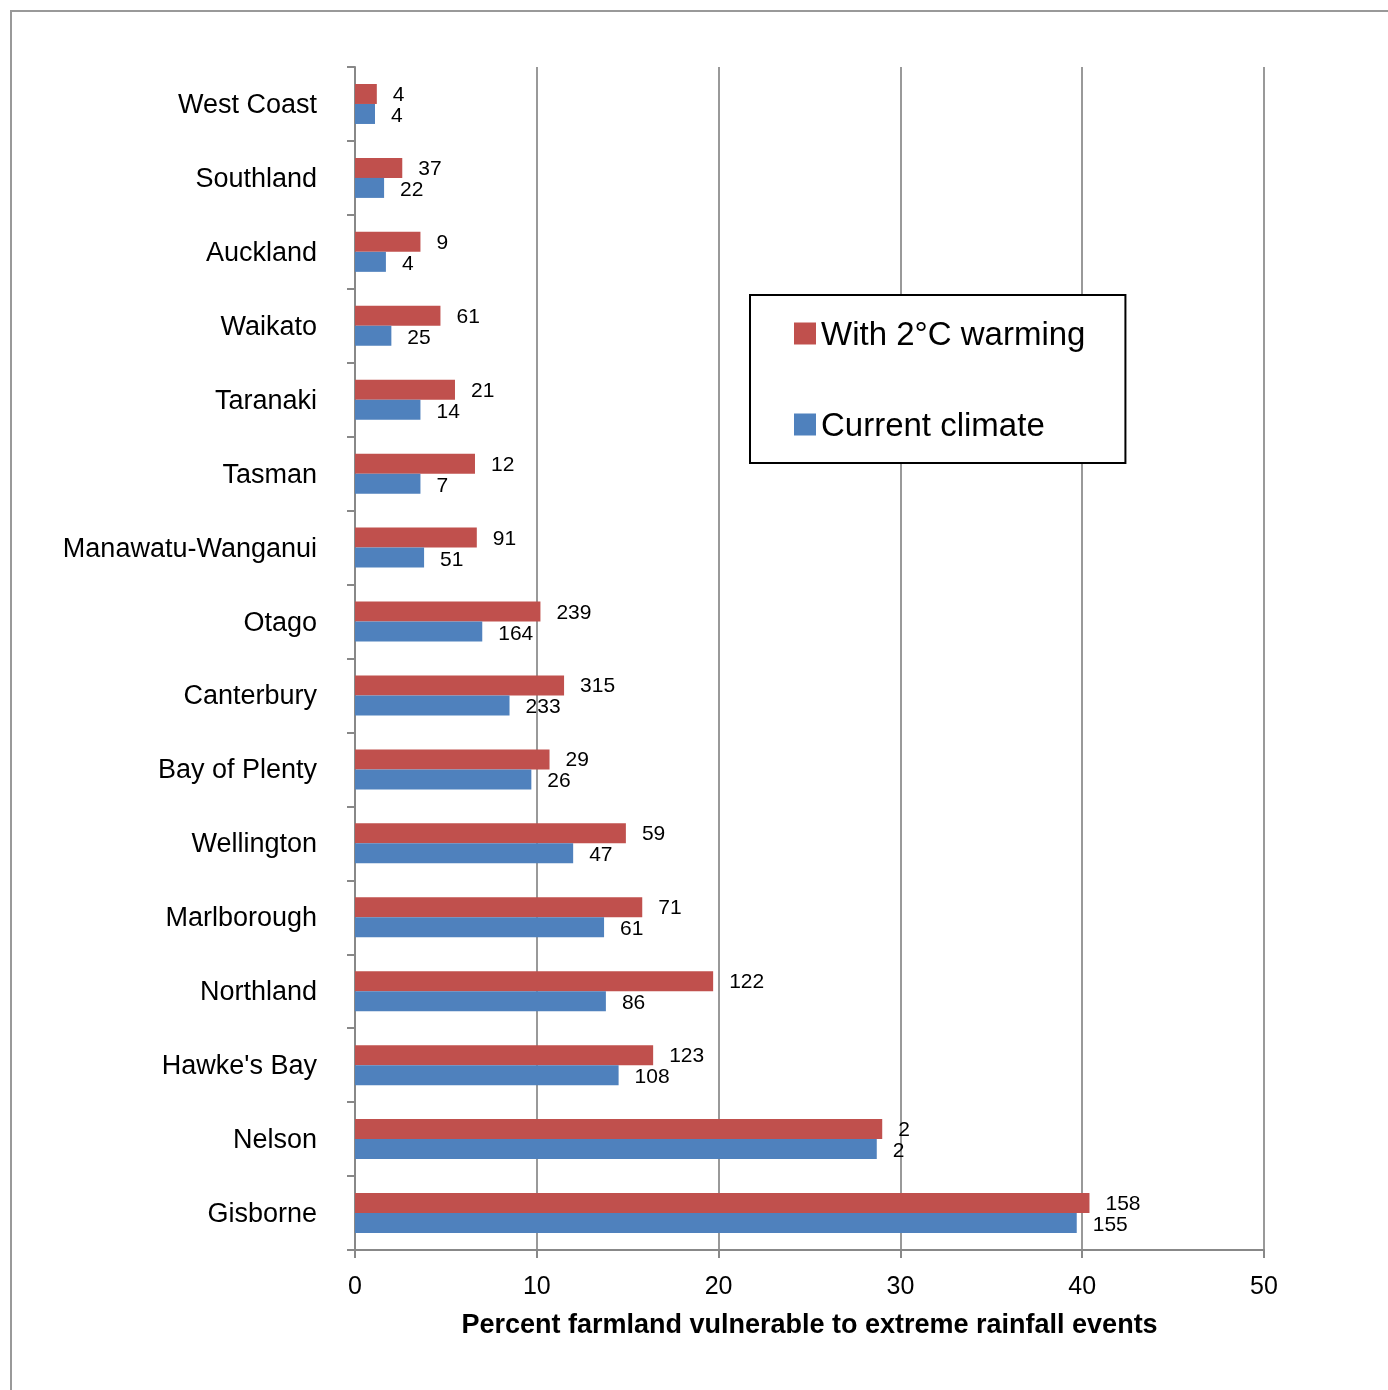  Describe the element at coordinates (280, 621) in the screenshot. I see `y-tick-label: Otago` at that location.